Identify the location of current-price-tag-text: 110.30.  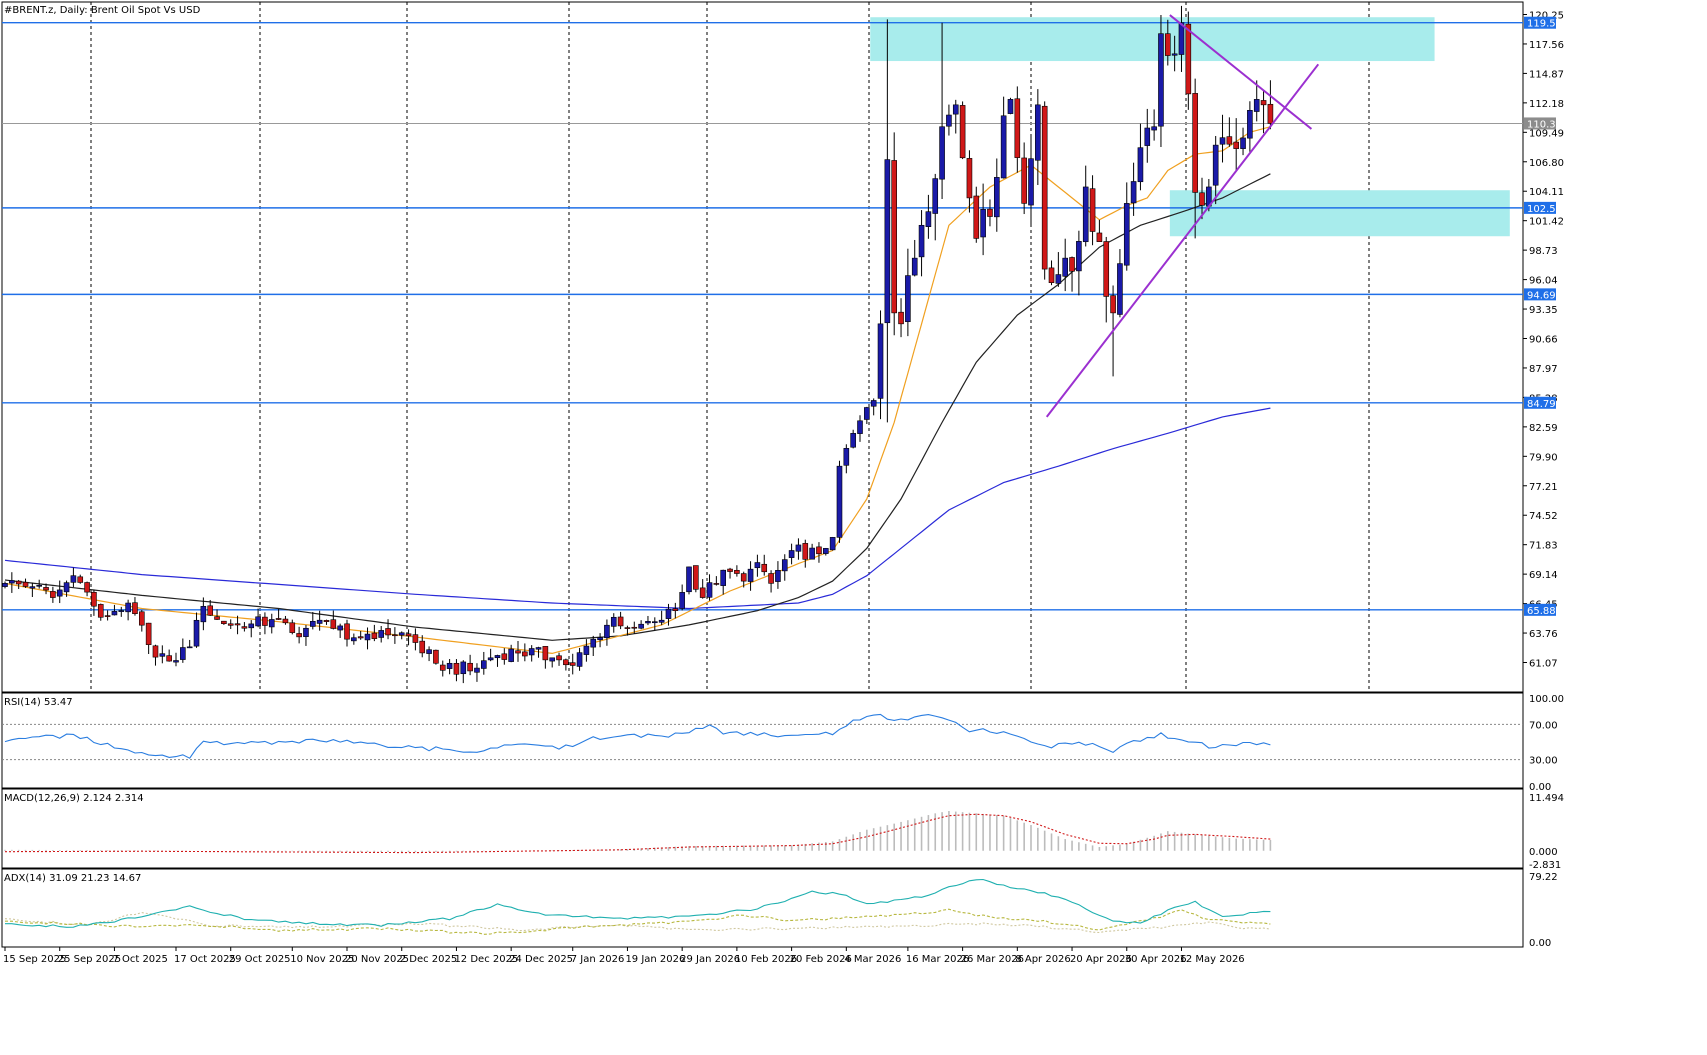
(1544, 124).